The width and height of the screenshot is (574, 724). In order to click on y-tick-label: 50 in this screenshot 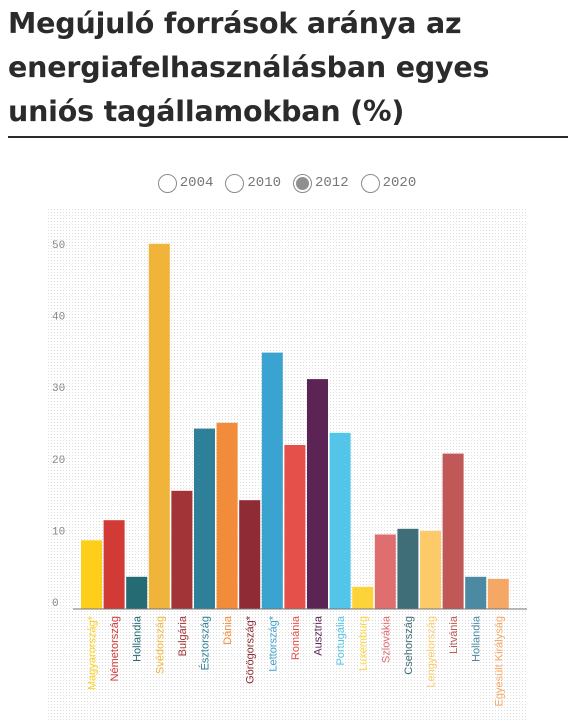, I will do `click(58, 246)`.